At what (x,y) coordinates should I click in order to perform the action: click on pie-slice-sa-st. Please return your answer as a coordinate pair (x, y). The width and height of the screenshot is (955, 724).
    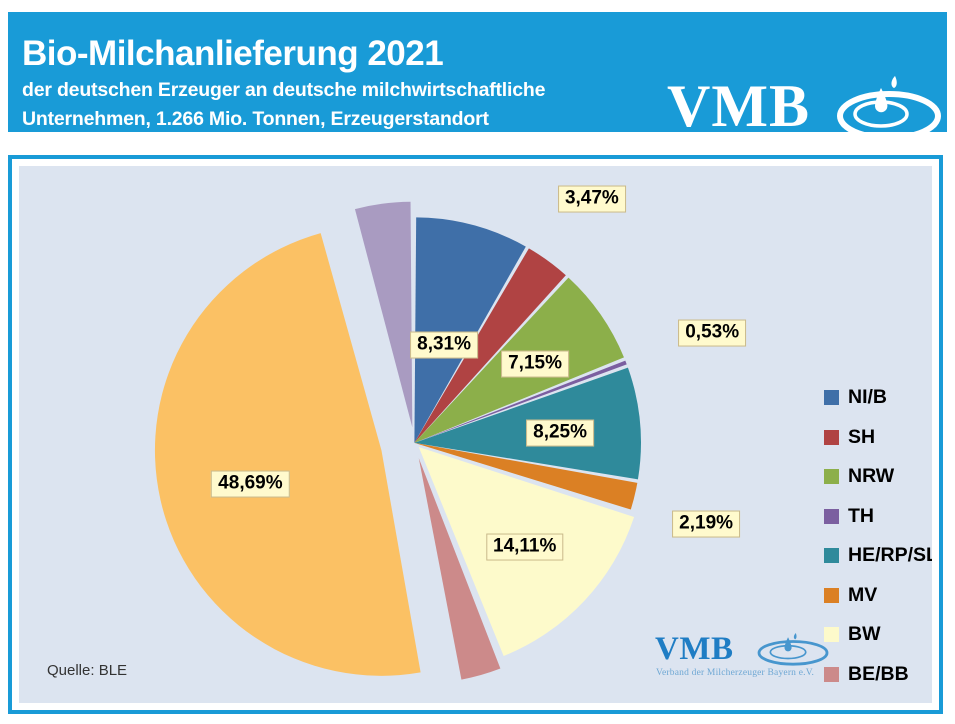
    Looking at the image, I should click on (383, 314).